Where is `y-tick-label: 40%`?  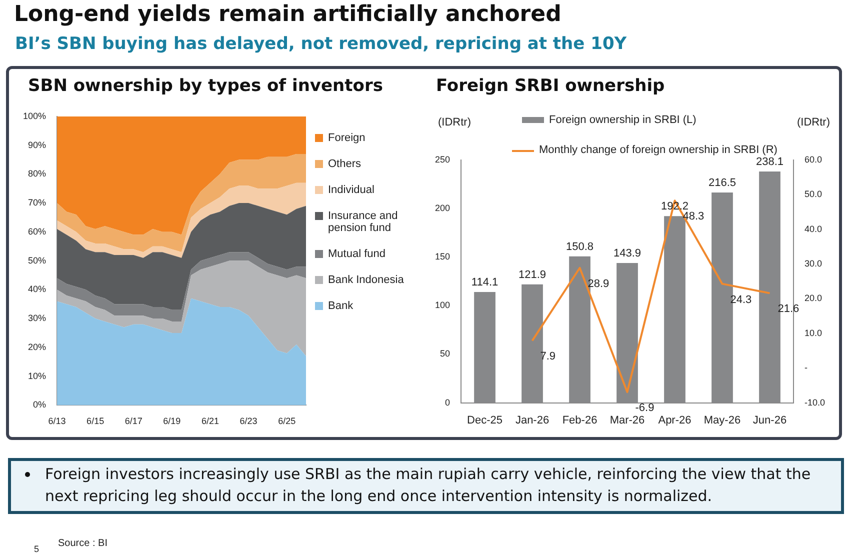
y-tick-label: 40% is located at coordinates (37, 289).